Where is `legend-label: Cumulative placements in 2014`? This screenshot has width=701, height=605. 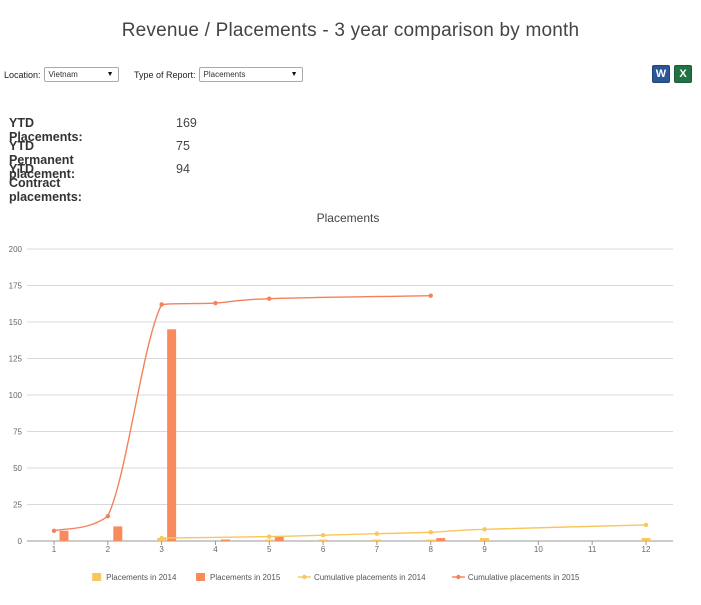
legend-label: Cumulative placements in 2014 is located at coordinates (370, 577).